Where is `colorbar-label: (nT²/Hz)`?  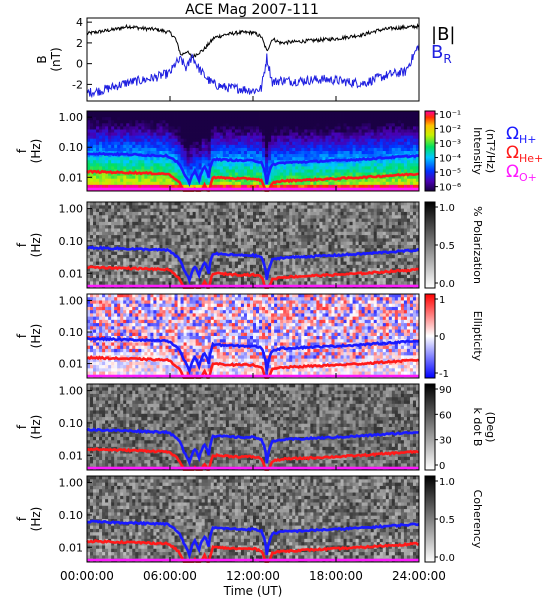 colorbar-label: (nT²/Hz) is located at coordinates (490, 151).